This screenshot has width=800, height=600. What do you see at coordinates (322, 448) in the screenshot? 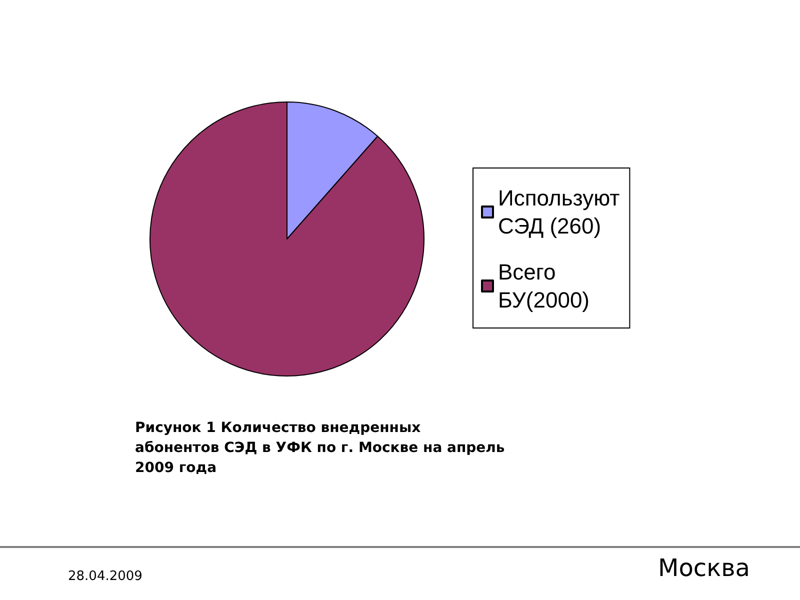
I see `text: Рисунок 1 Количество внедренных абонентов СЭД в УФК по г. Москве на апрель 2009 года` at bounding box center [322, 448].